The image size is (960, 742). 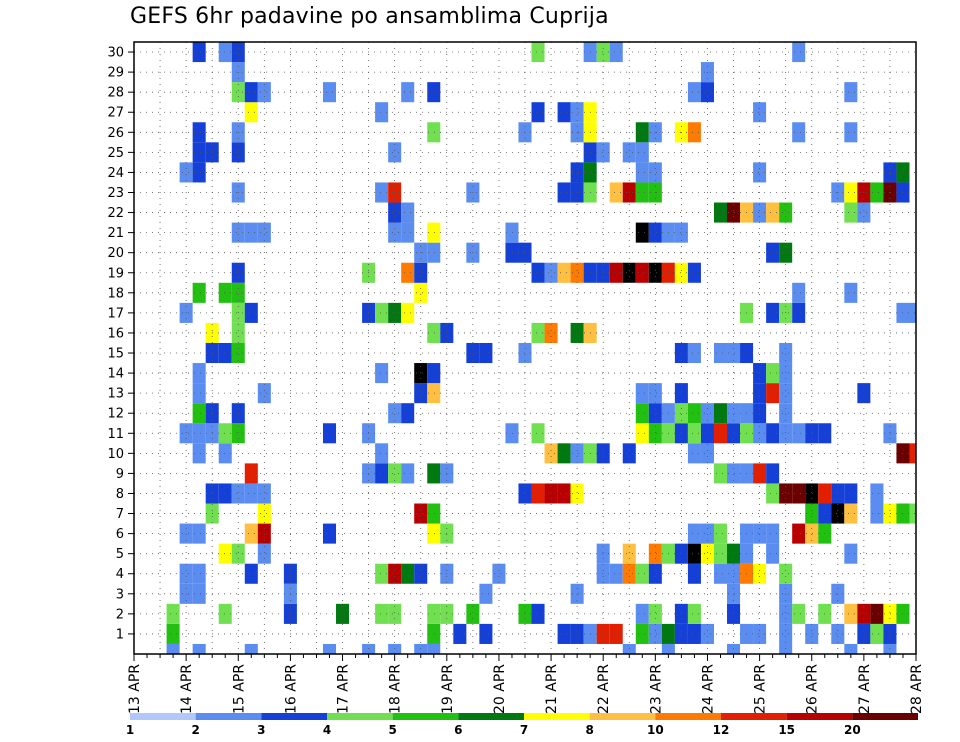 What do you see at coordinates (115, 193) in the screenshot?
I see `y-tick-label: 23` at bounding box center [115, 193].